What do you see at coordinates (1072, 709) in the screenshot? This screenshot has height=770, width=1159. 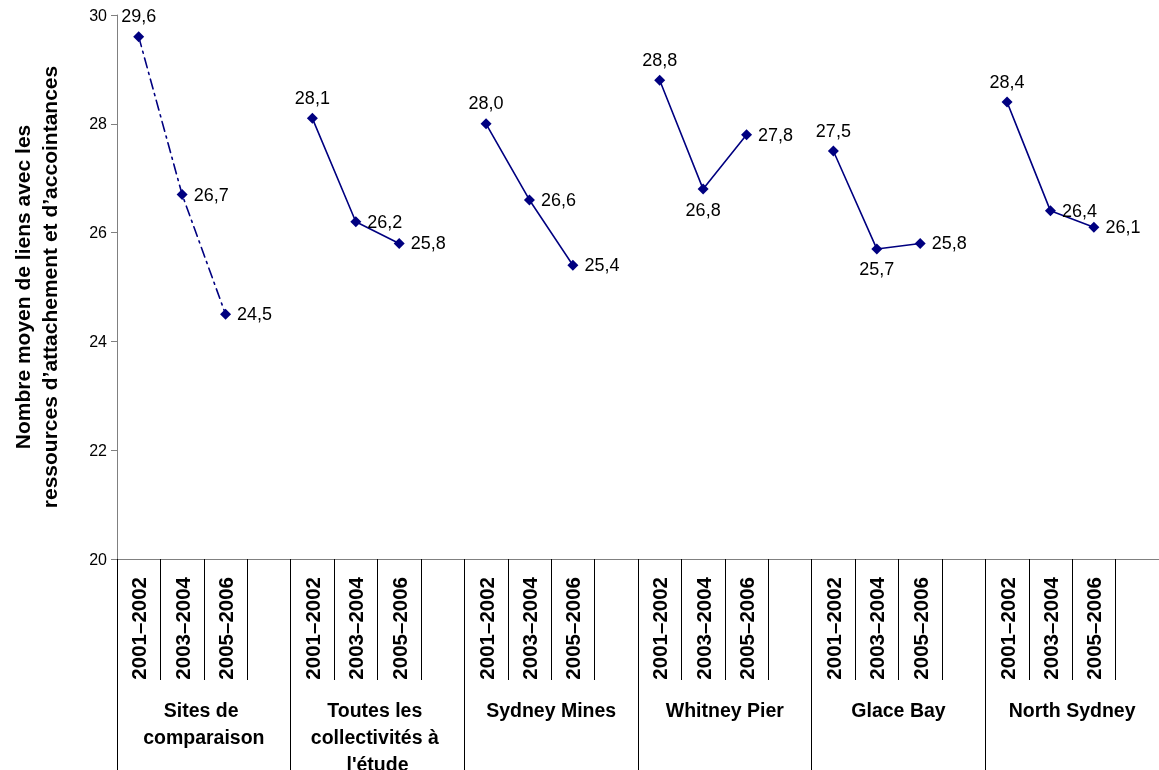 I see `text: North Sydney` at bounding box center [1072, 709].